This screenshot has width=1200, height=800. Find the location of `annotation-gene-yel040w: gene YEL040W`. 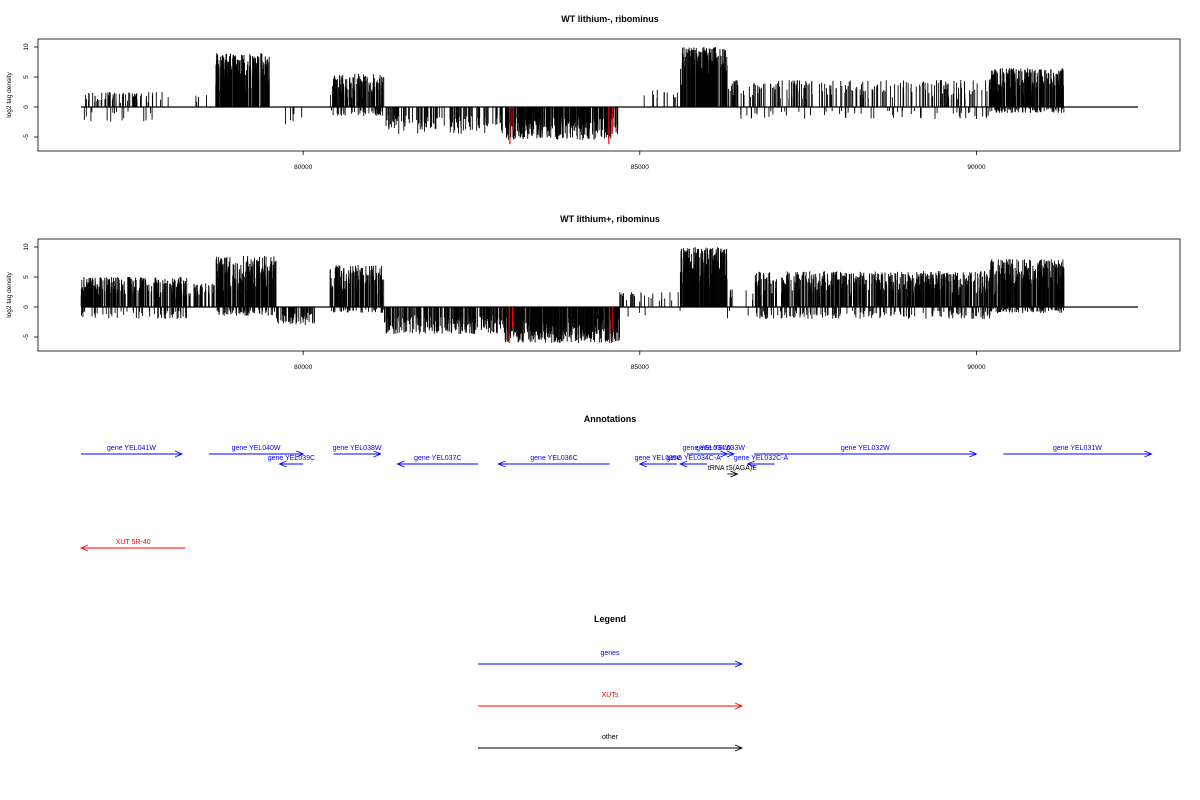

annotation-gene-yel040w: gene YEL040W is located at coordinates (256, 451).